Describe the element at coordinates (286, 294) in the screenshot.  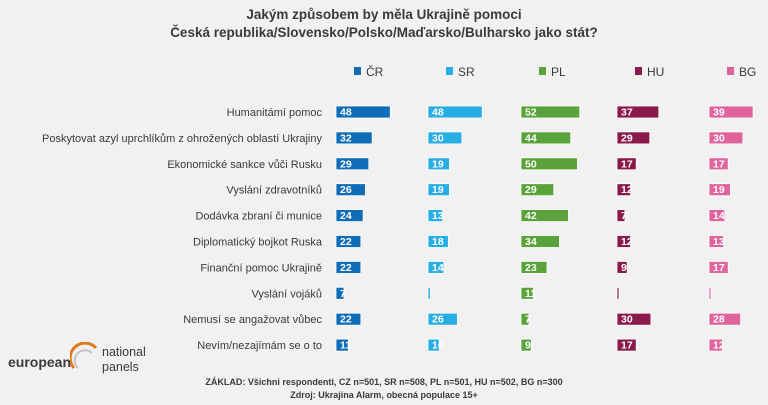
I see `category-label-7: Vyslání vojáků` at that location.